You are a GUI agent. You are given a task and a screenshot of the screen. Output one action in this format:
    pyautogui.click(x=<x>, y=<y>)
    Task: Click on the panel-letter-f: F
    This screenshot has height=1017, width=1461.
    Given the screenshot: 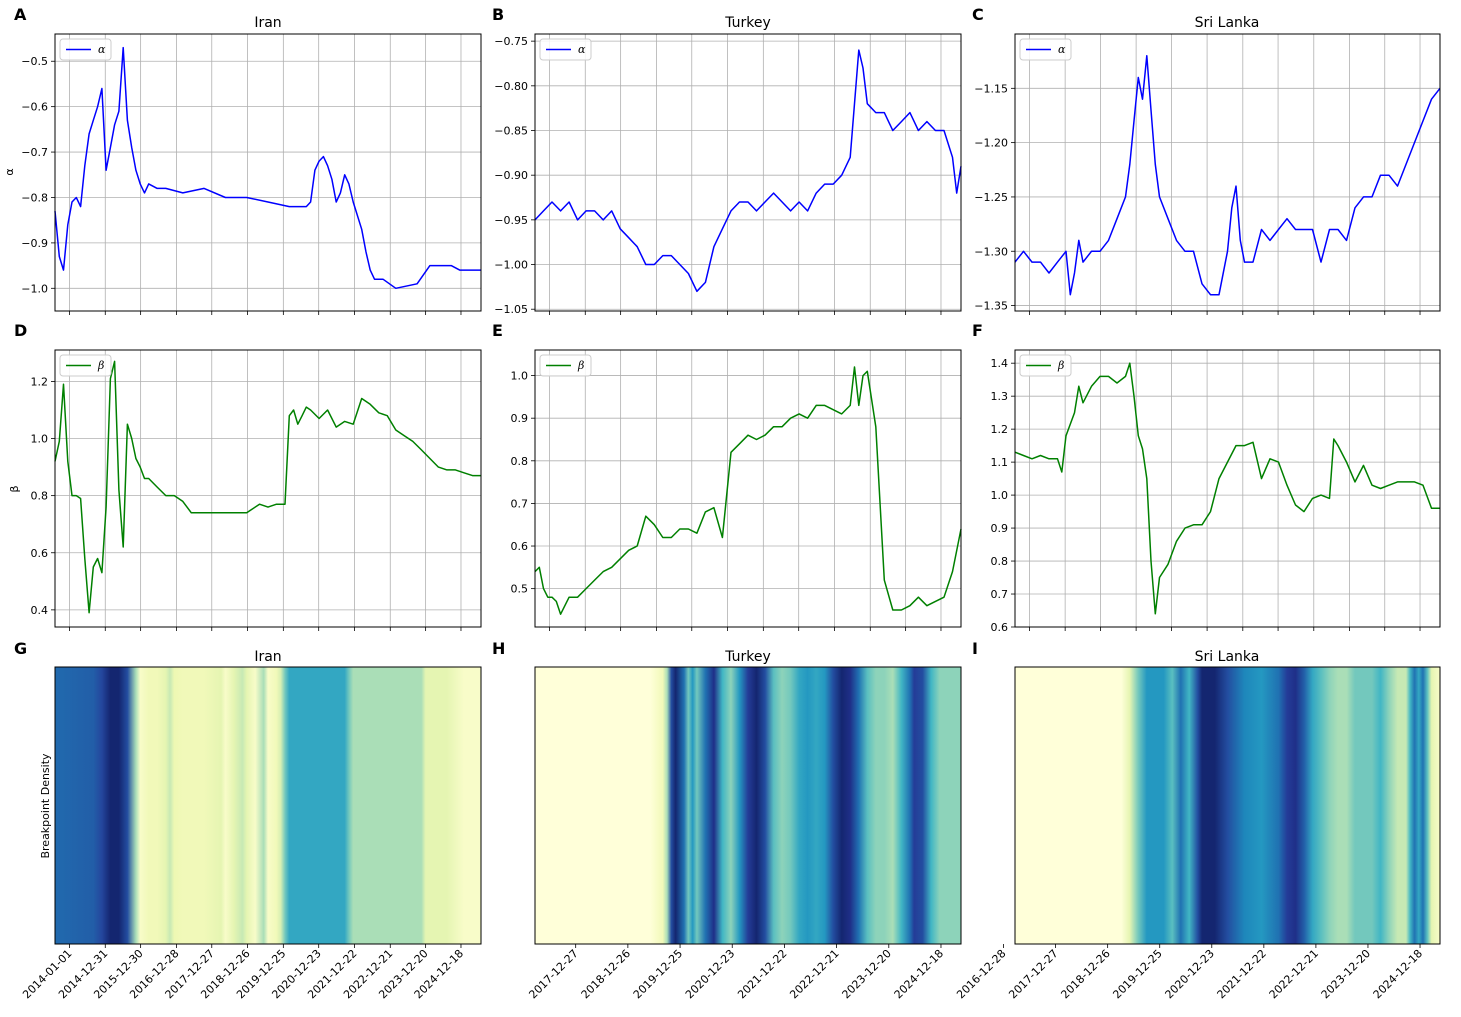 What is the action you would take?
    pyautogui.click(x=977, y=330)
    